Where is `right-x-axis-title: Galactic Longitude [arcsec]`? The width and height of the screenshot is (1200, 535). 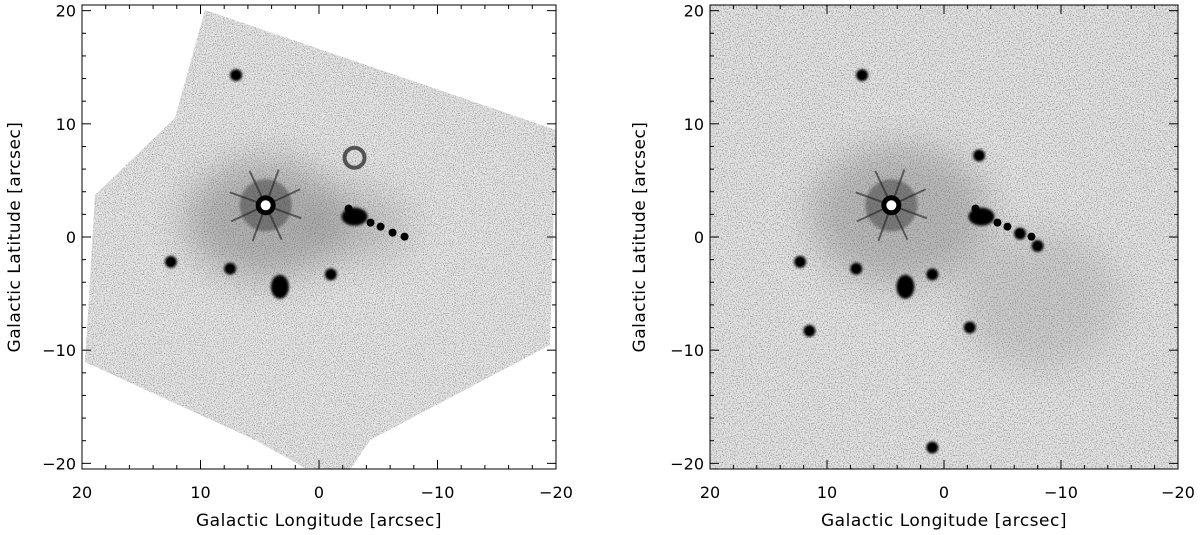
right-x-axis-title: Galactic Longitude [arcsec] is located at coordinates (944, 521).